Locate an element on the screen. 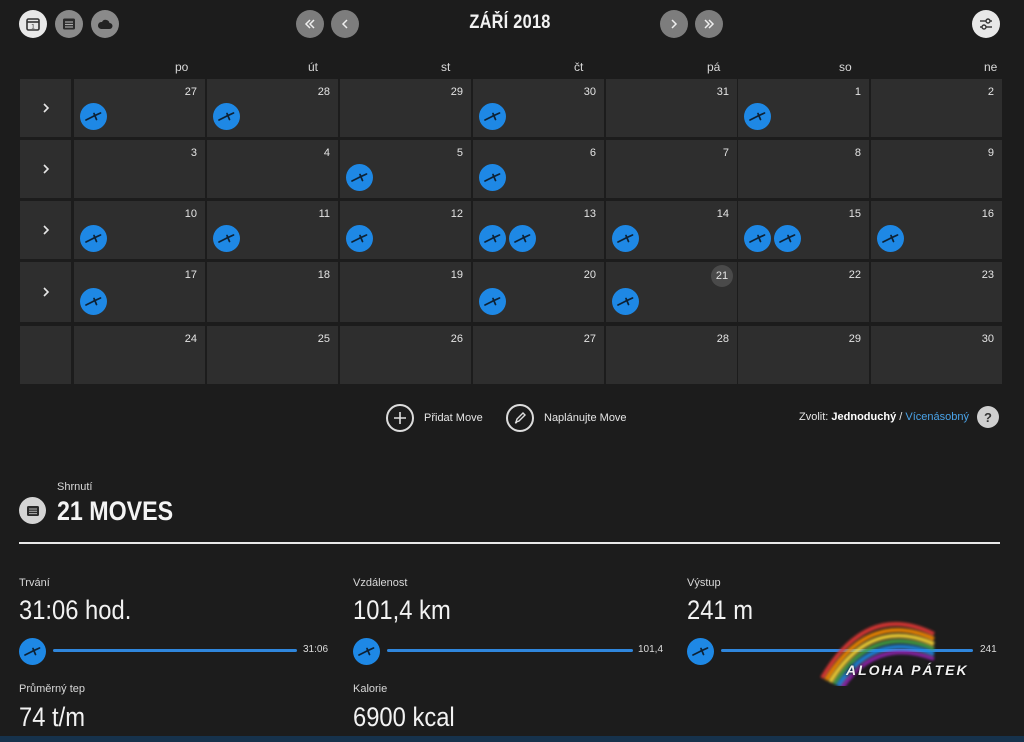 The height and width of the screenshot is (742, 1024). summary-divider is located at coordinates (509, 543).